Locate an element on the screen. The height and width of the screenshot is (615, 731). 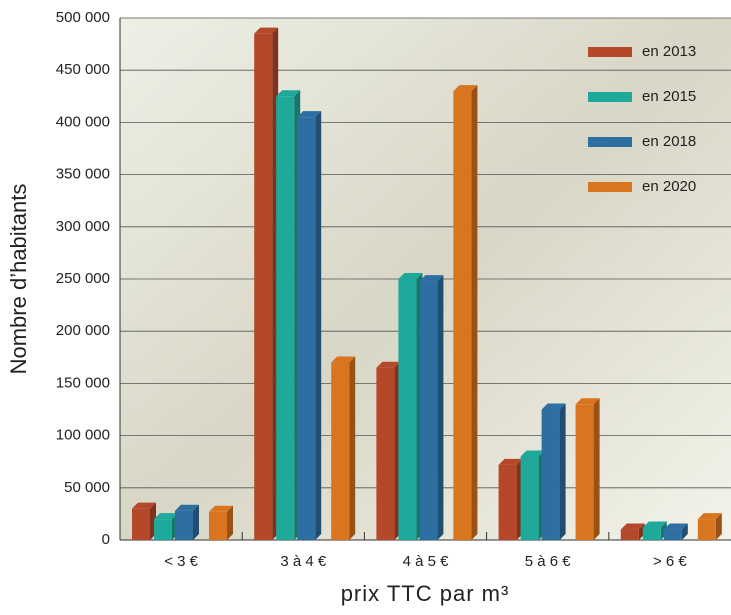
x-tick-label: > 6 € is located at coordinates (670, 561).